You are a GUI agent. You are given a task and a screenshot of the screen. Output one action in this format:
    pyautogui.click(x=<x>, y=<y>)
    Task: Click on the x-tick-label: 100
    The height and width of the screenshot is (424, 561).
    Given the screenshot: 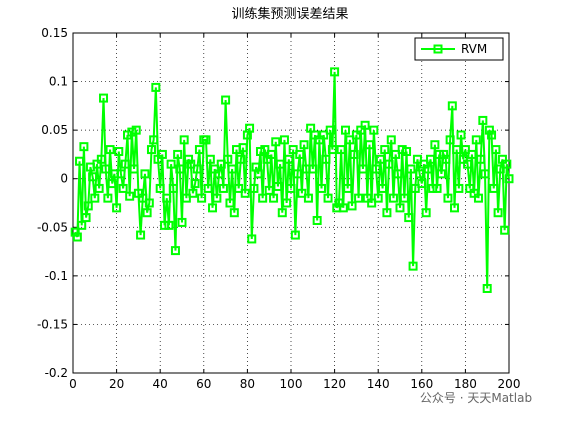 What is the action you would take?
    pyautogui.click(x=291, y=384)
    